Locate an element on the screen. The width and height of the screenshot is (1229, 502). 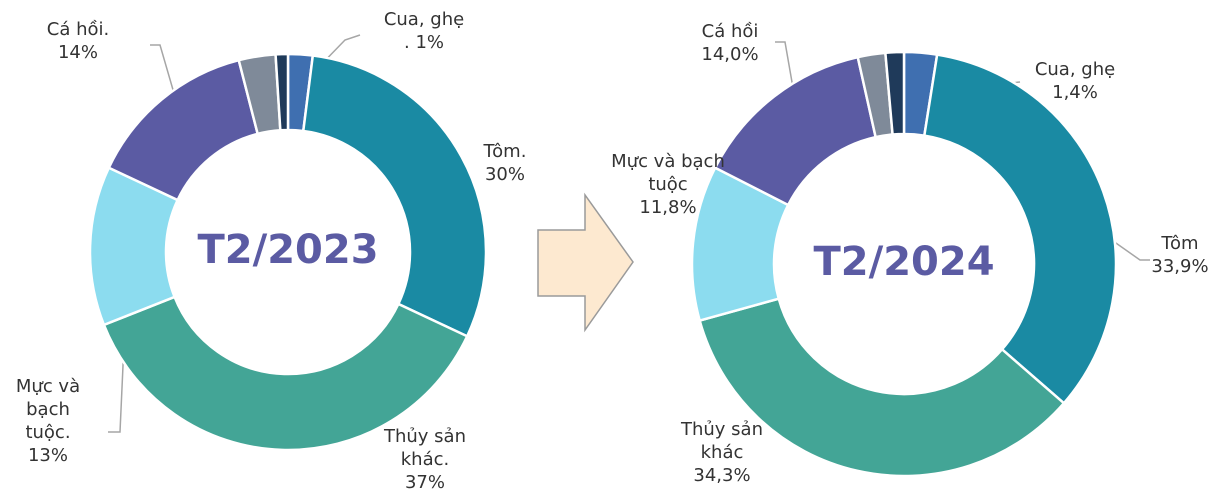
category-label: Cá hồi. is located at coordinates (78, 29).